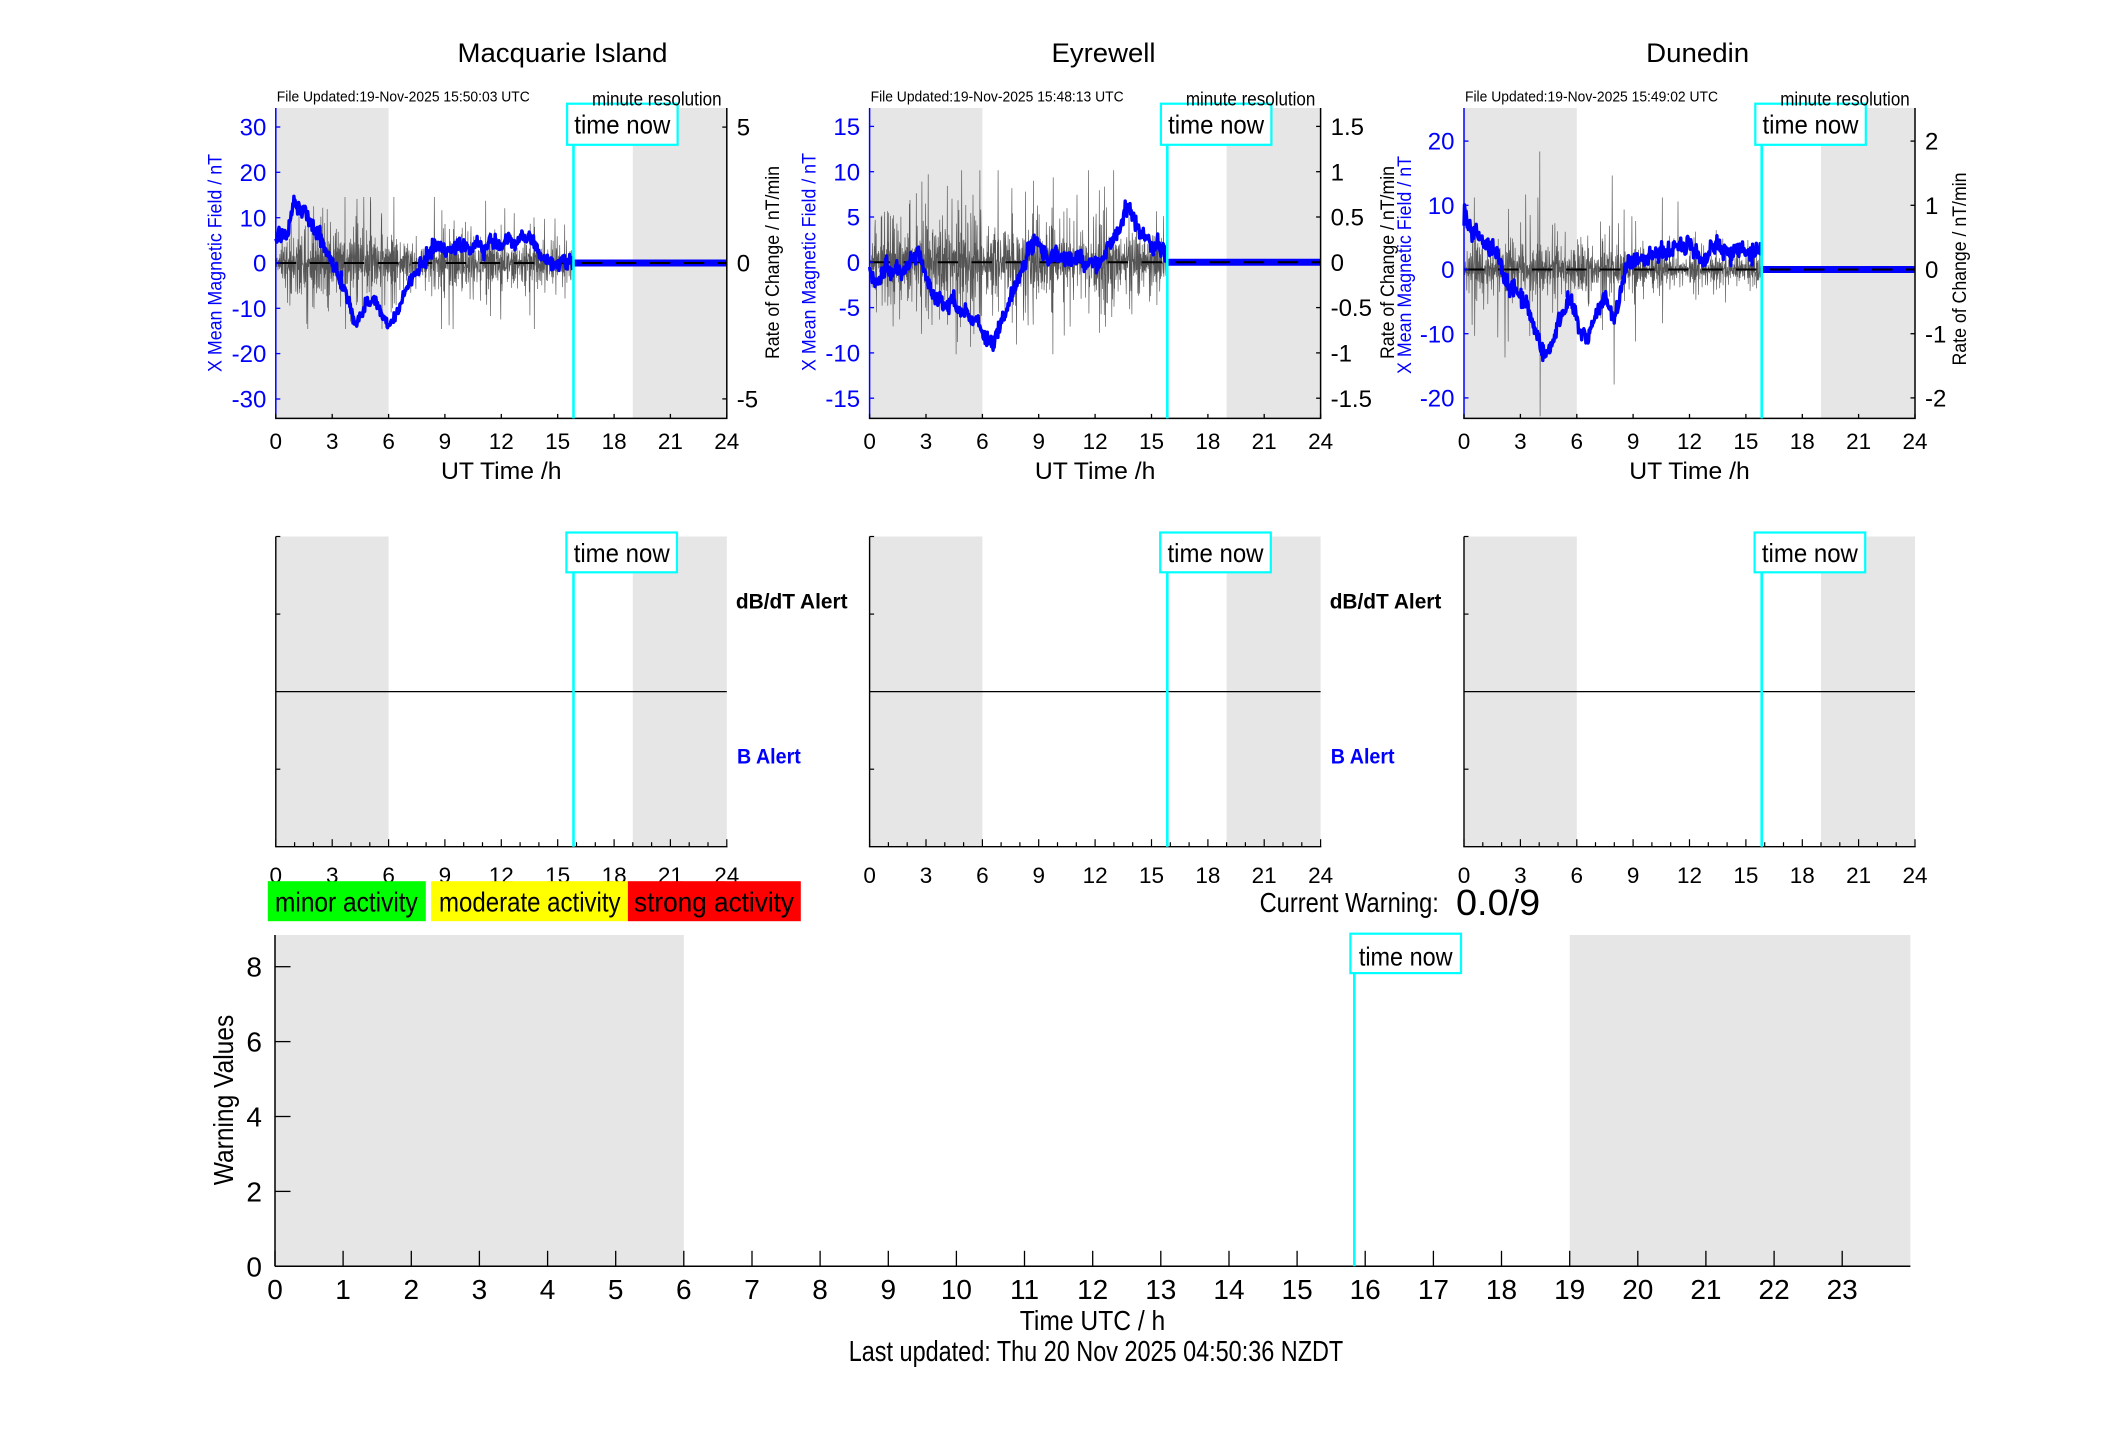  Describe the element at coordinates (1591, 97) in the screenshot. I see `svg-text:File Updated:19-Nov-2025 15:49: File Updated:19-Nov-2025 15:49:02 UTC` at that location.